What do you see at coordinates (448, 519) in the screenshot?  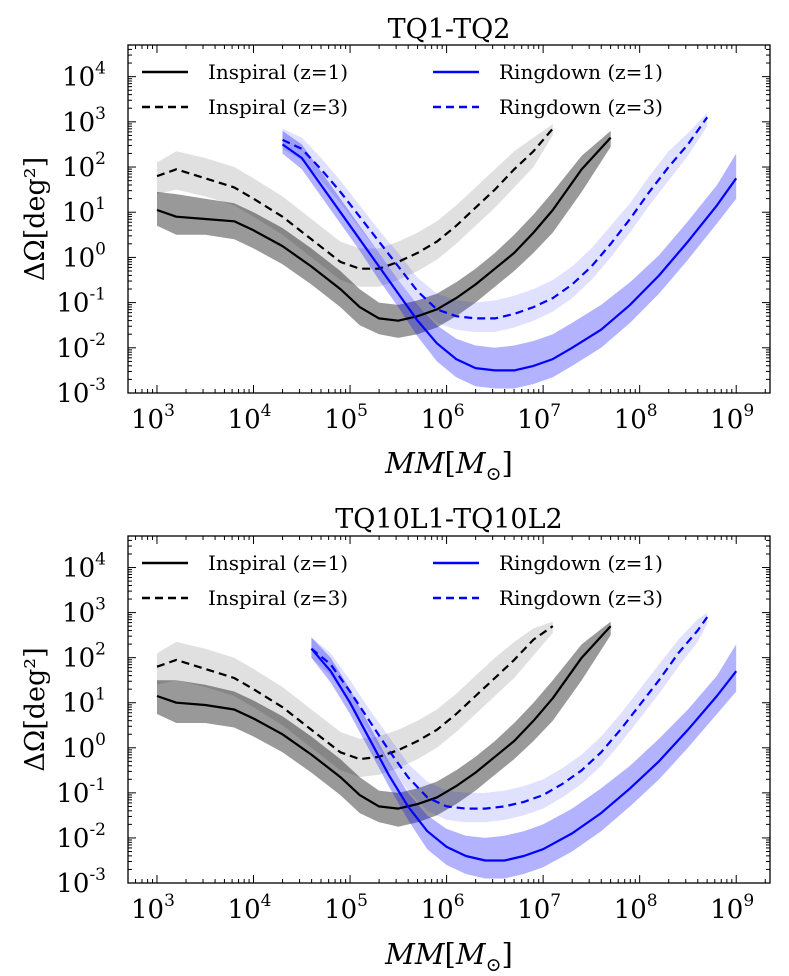 I see `chart-title: TQ10L1-TQ10L2` at bounding box center [448, 519].